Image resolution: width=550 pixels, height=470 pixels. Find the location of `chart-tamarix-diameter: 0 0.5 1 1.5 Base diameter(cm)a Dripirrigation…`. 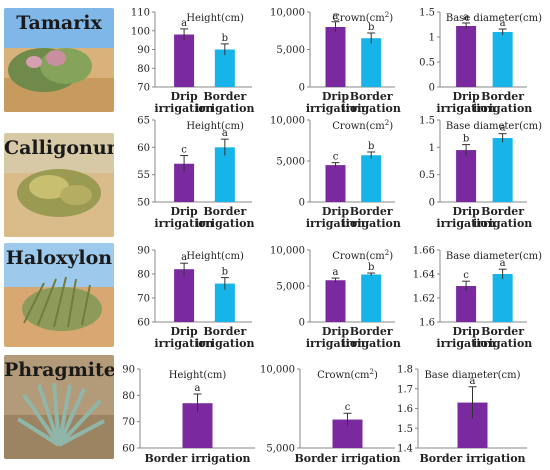

chart-tamarix-diameter: 0 0.5 1 1.5 Base diameter(cm)a Dripirrigation… is located at coordinates (480, 62).